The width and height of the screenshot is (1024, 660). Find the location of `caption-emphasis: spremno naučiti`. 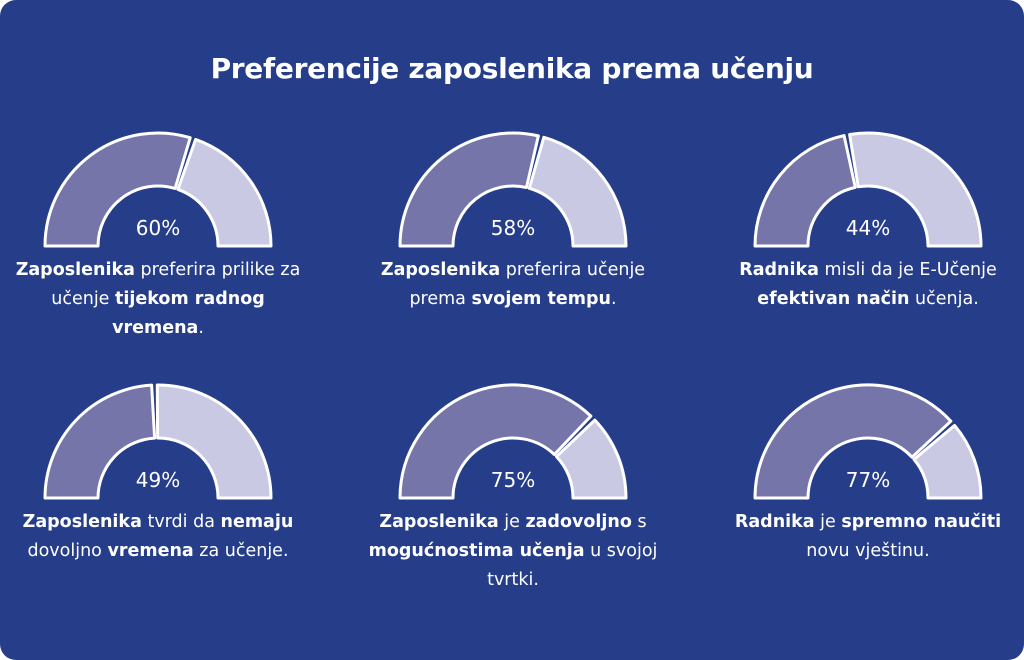

caption-emphasis: spremno naučiti is located at coordinates (921, 522).